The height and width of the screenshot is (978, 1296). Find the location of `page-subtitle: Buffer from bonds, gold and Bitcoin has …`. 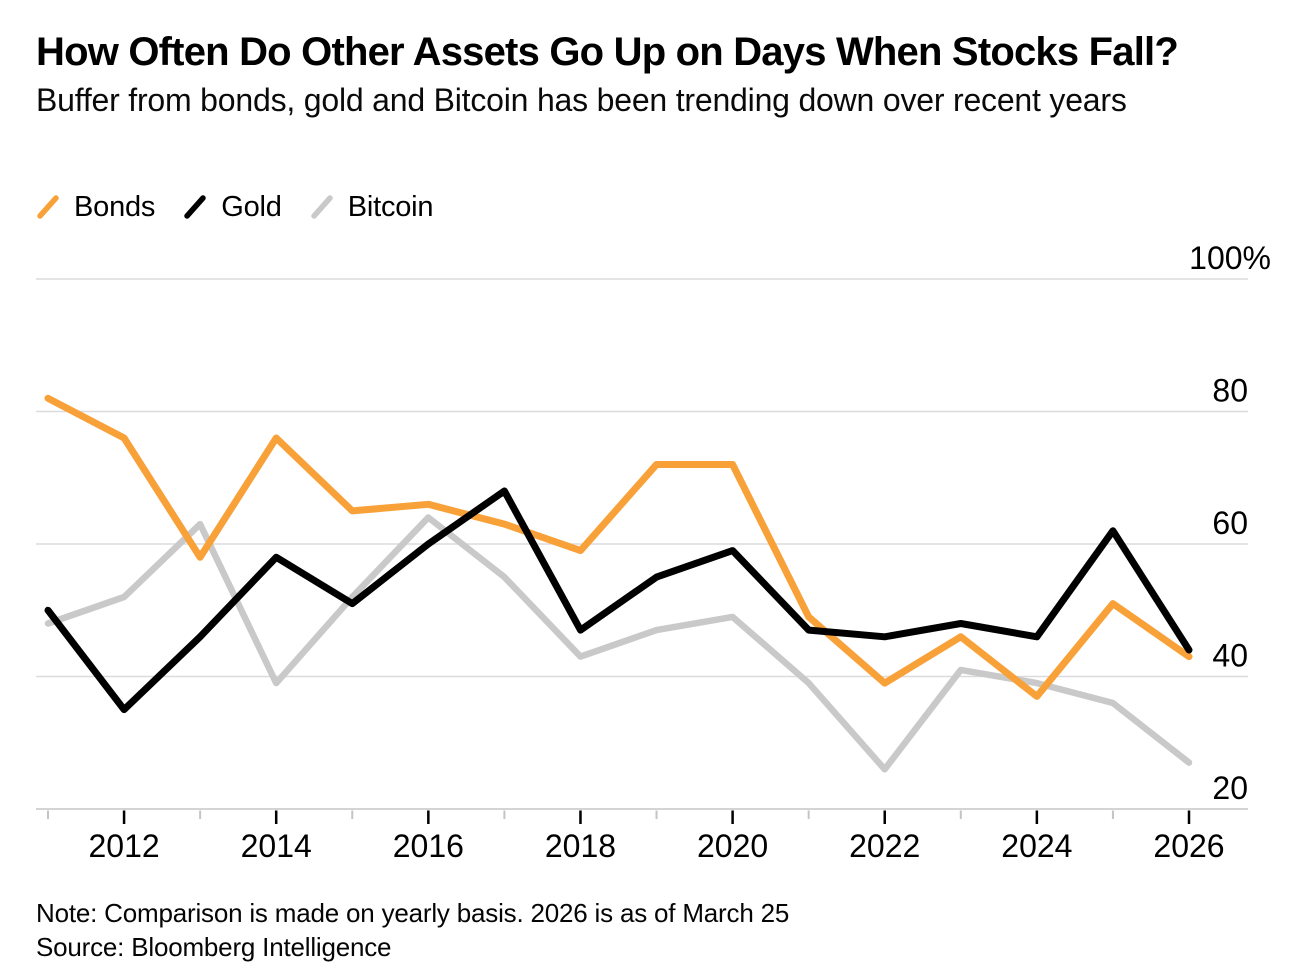

page-subtitle: Buffer from bonds, gold and Bitcoin has … is located at coordinates (581, 100).